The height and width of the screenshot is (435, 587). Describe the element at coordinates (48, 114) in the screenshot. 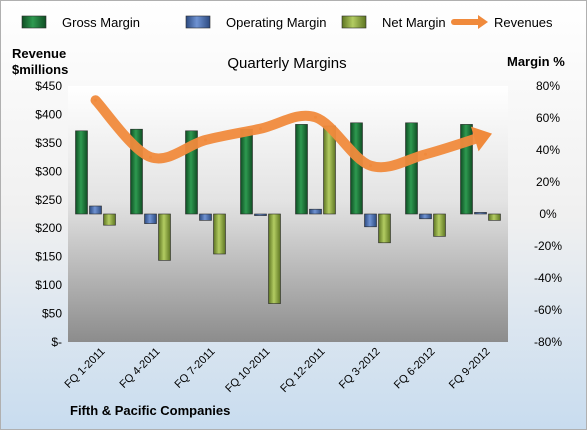

I see `left-tick-label: $400` at that location.